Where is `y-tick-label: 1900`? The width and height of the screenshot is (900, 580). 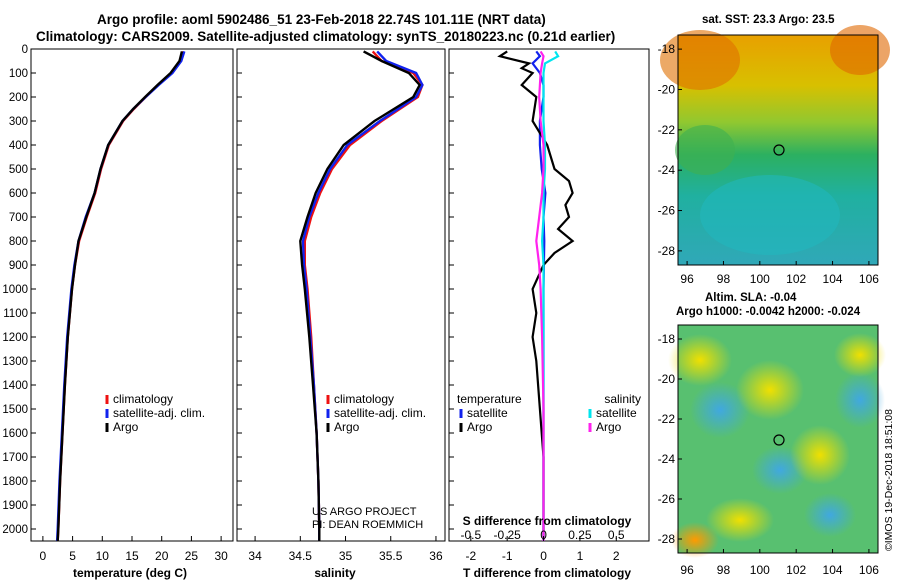
y-tick-label: 1900 is located at coordinates (15, 506).